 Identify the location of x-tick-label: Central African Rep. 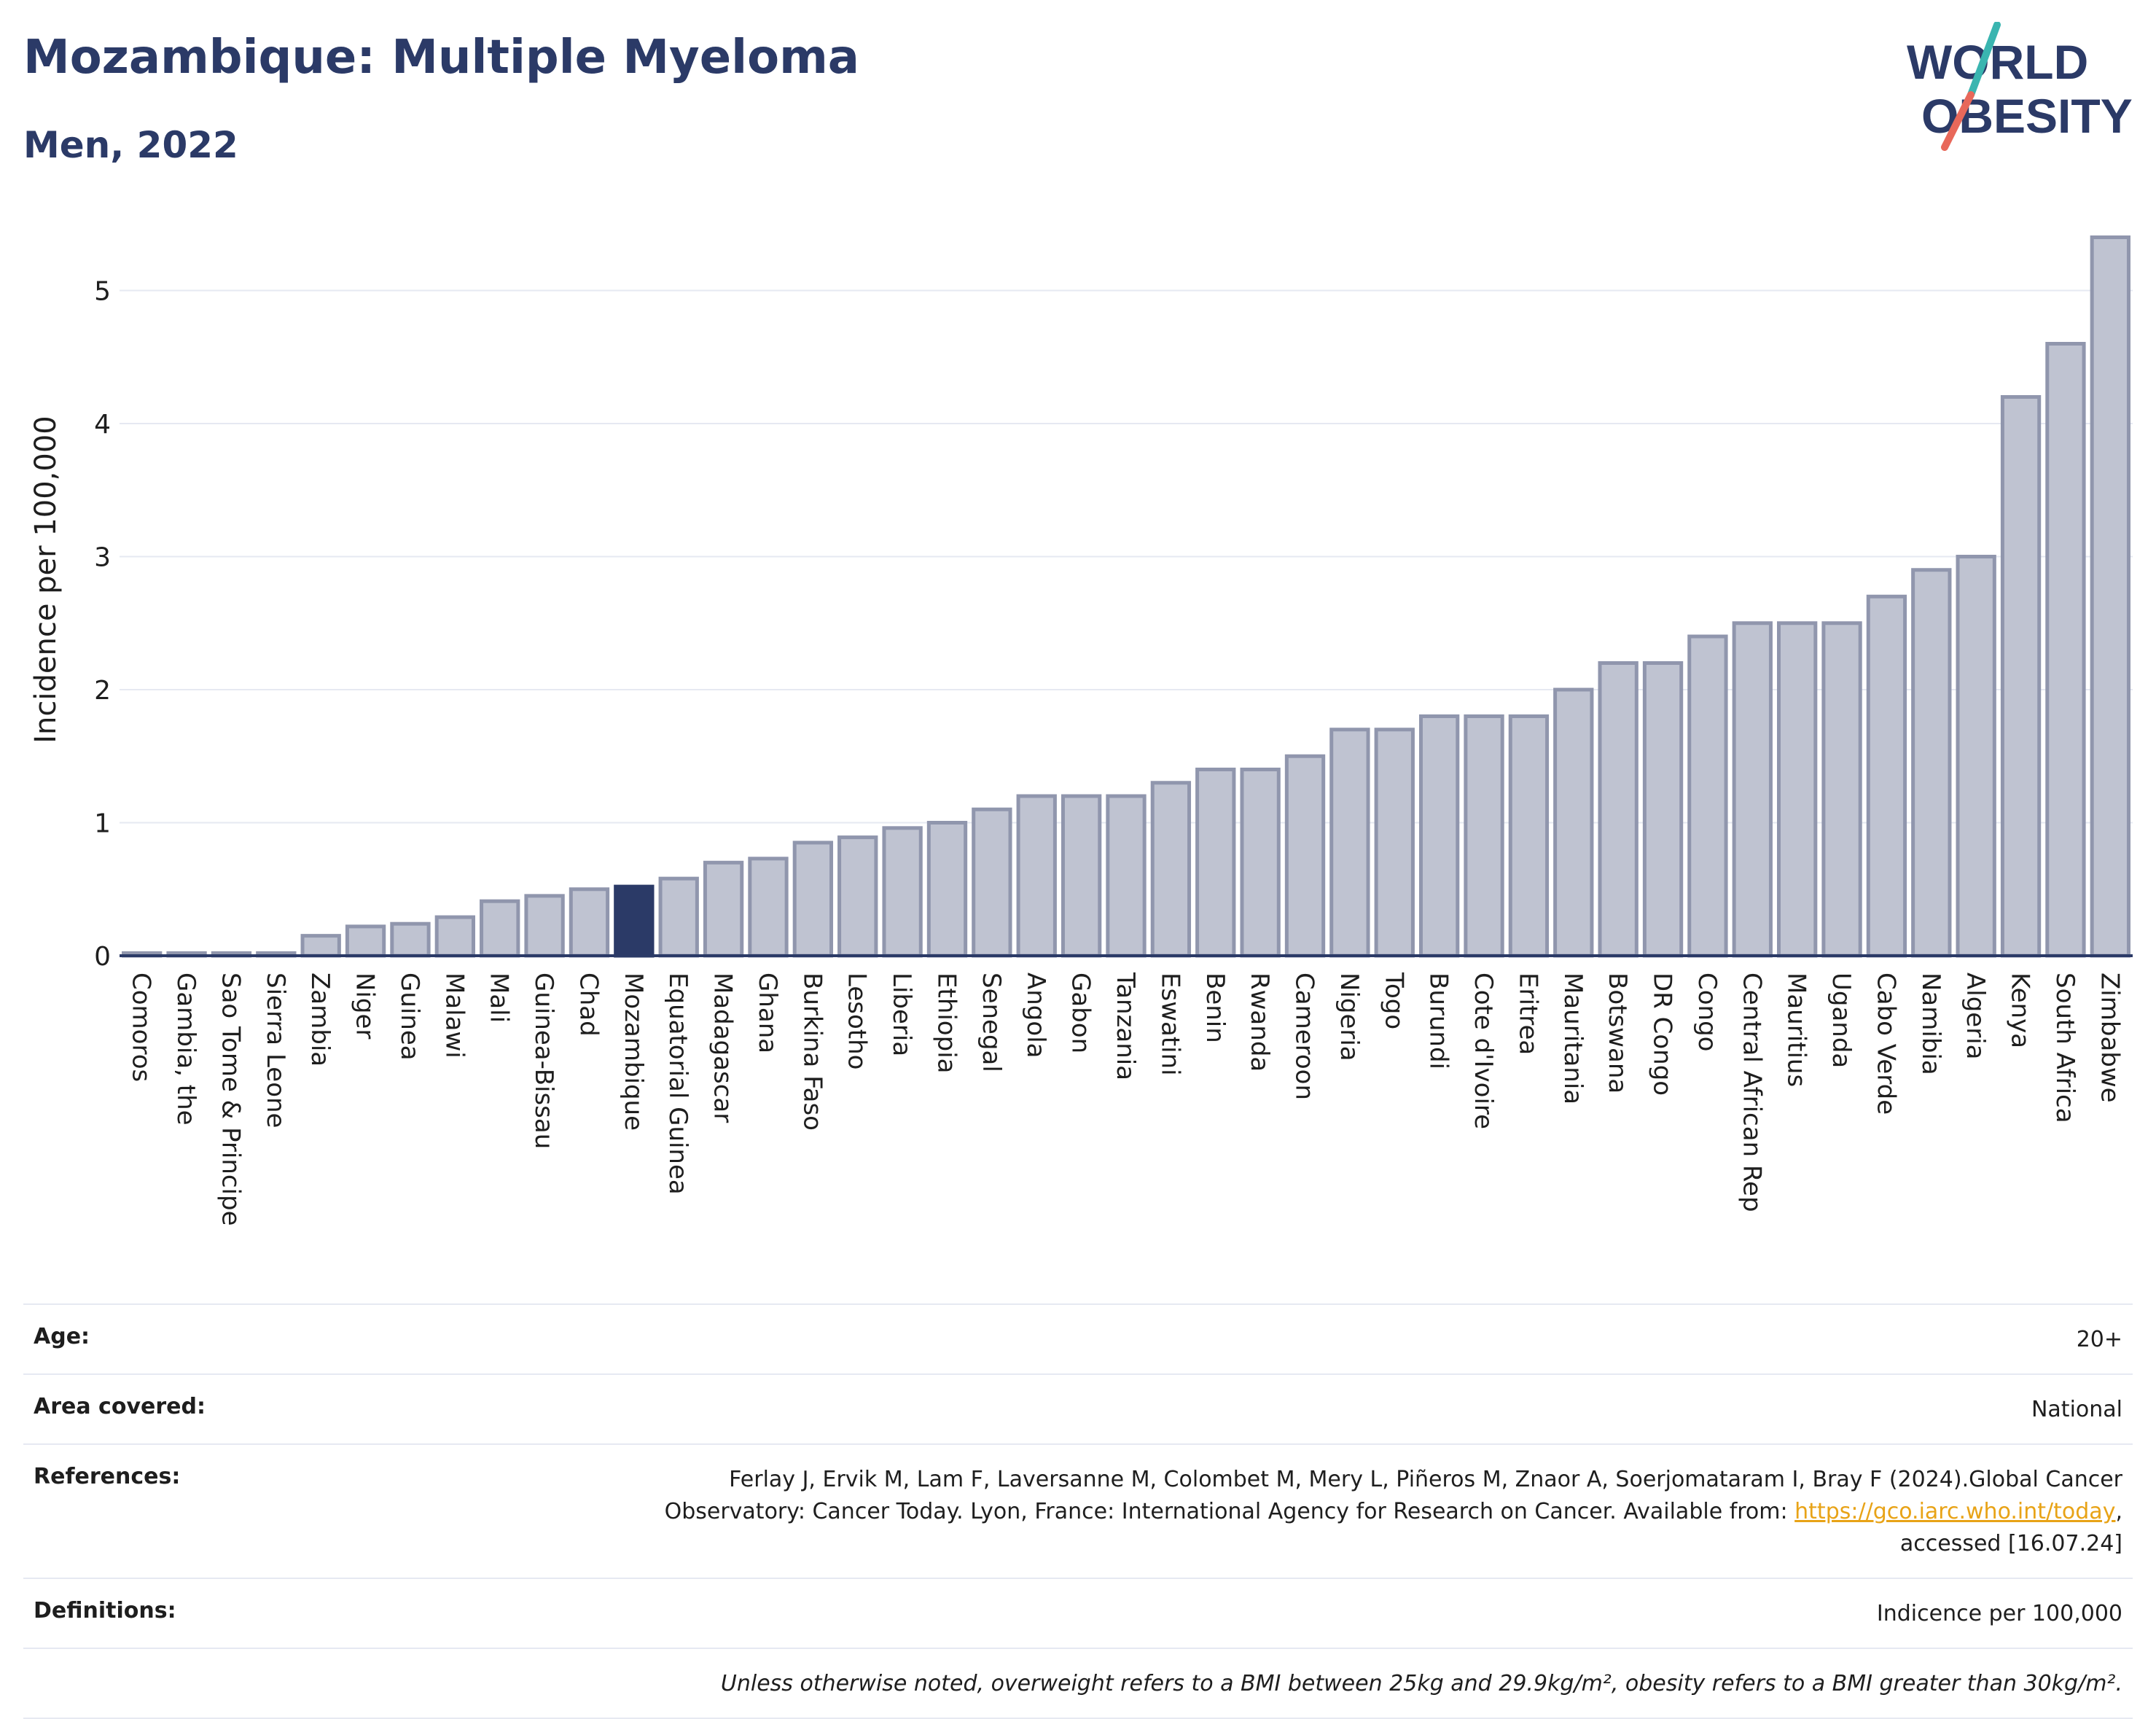
(1752, 1092).